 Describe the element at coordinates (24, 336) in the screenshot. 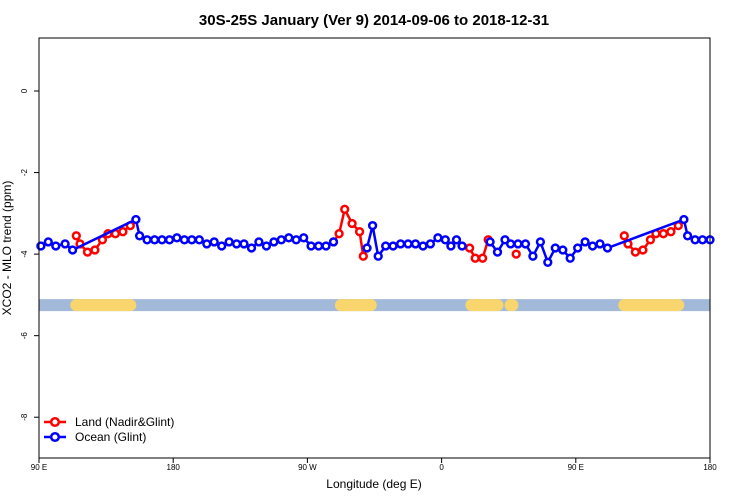

I see `y-tick-label: -6` at that location.